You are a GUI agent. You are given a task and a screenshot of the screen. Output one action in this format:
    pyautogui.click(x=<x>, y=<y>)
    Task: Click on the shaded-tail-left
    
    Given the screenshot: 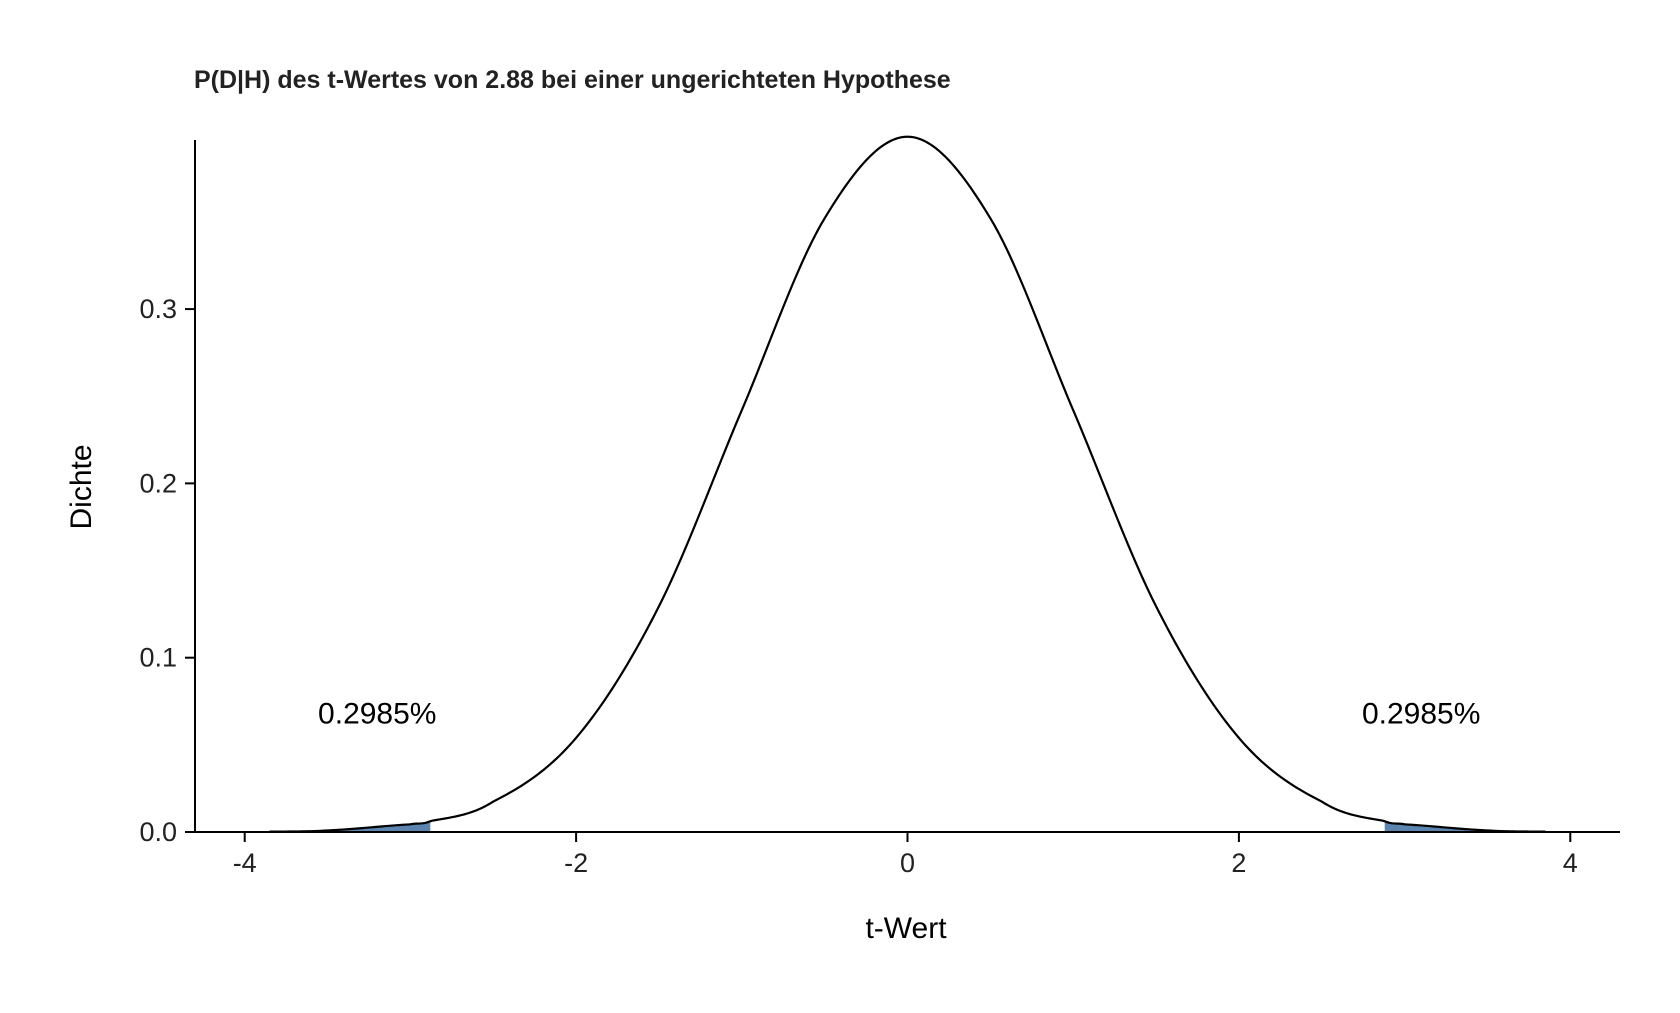 What is the action you would take?
    pyautogui.click(x=350, y=826)
    